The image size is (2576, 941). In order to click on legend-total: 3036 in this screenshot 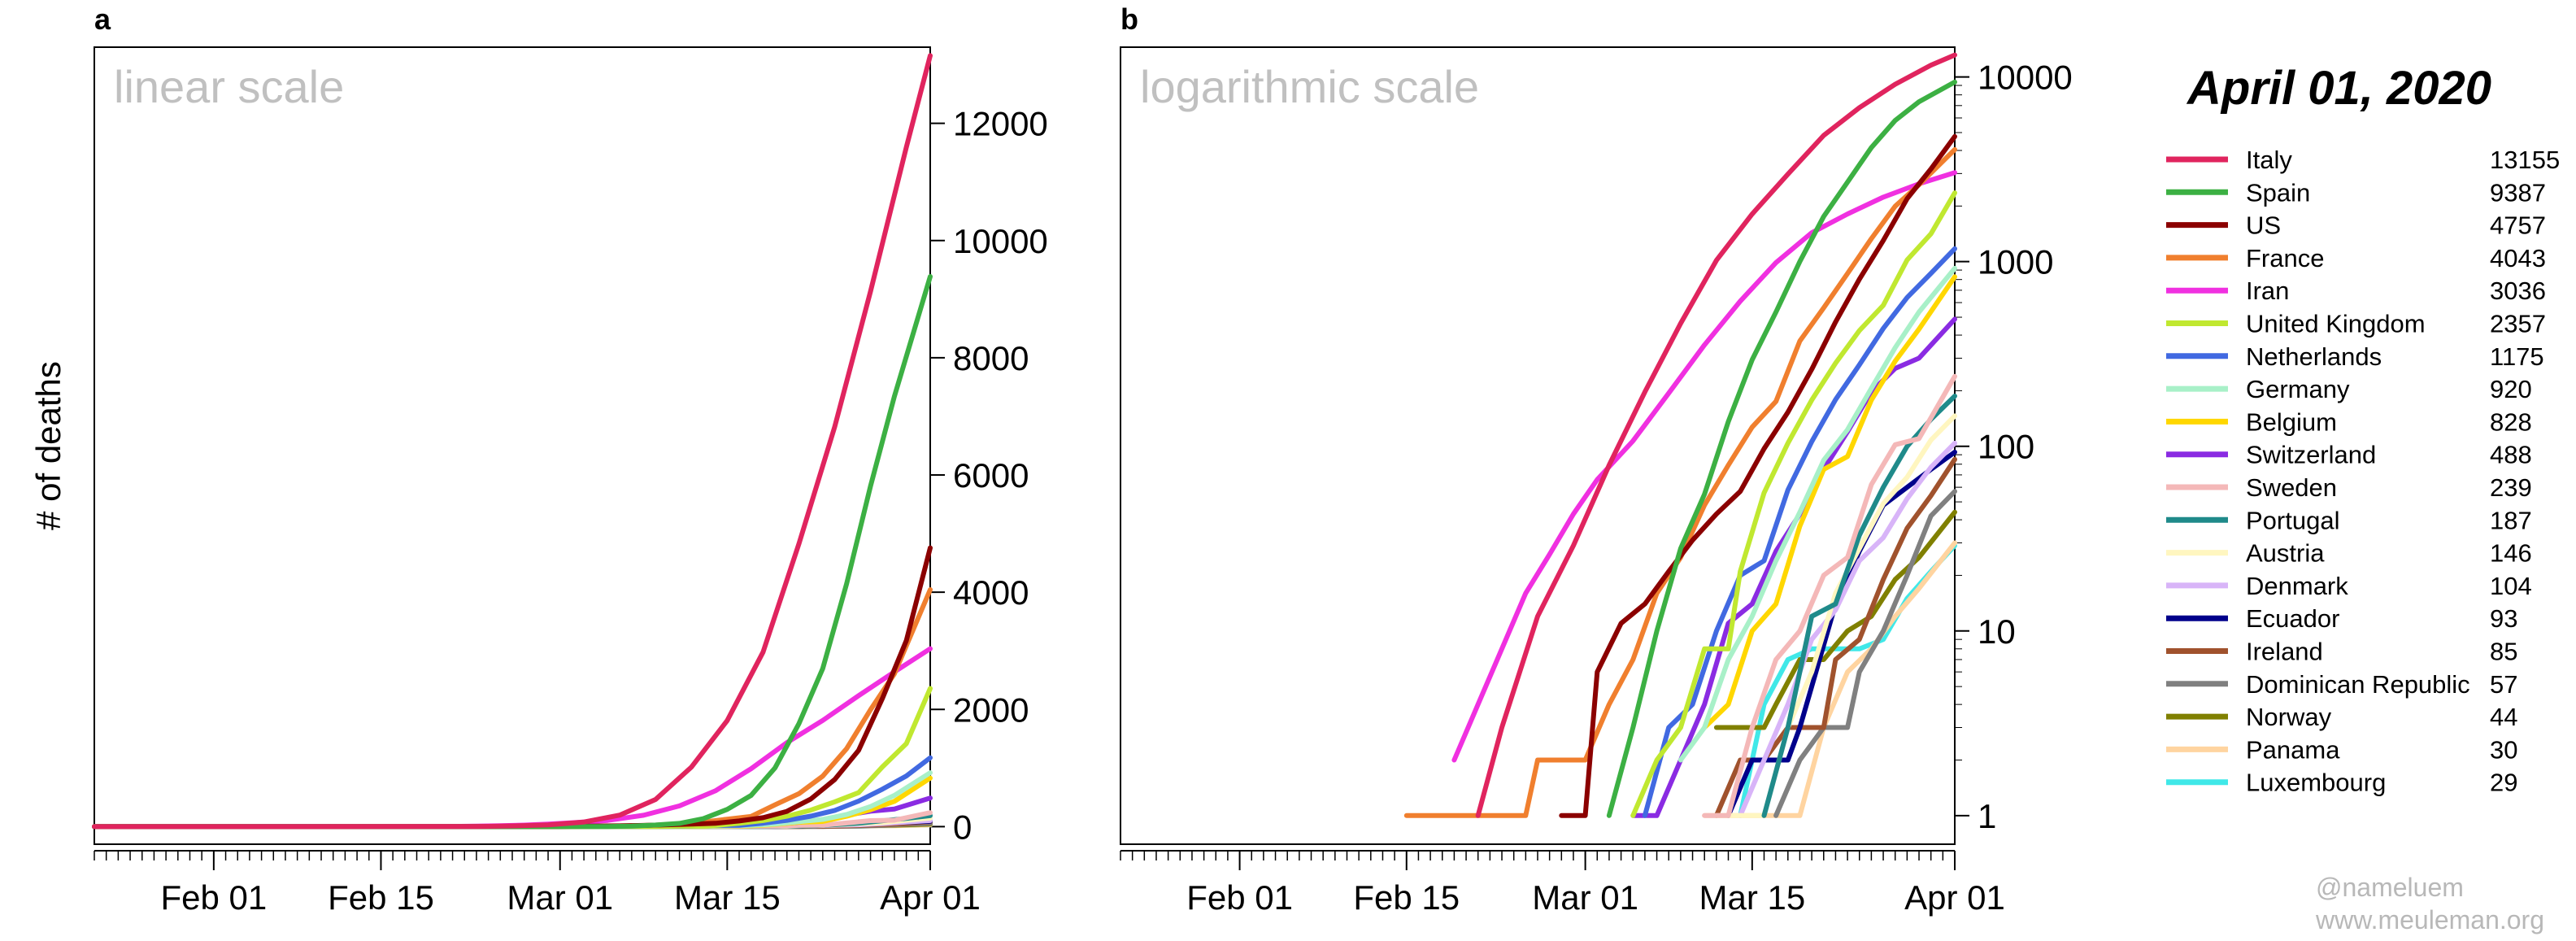, I will do `click(2518, 291)`.